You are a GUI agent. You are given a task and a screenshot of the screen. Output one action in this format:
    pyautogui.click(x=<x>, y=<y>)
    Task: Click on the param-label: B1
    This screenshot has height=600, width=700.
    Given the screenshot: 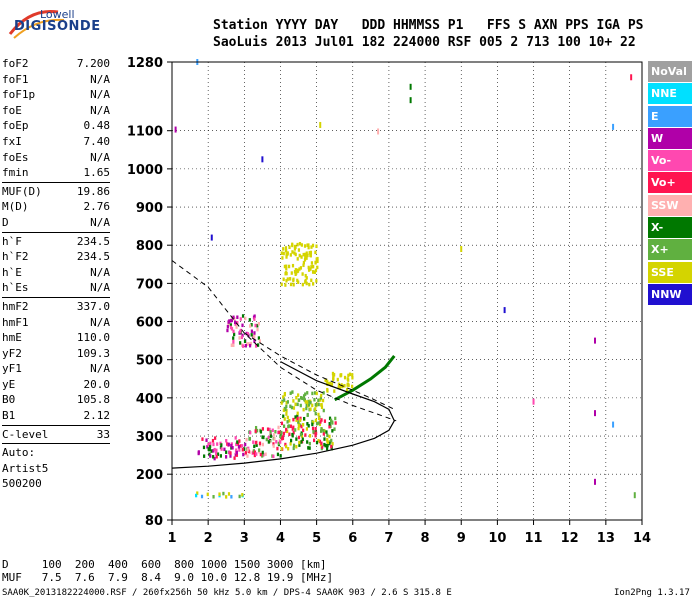 What is the action you would take?
    pyautogui.click(x=9, y=416)
    